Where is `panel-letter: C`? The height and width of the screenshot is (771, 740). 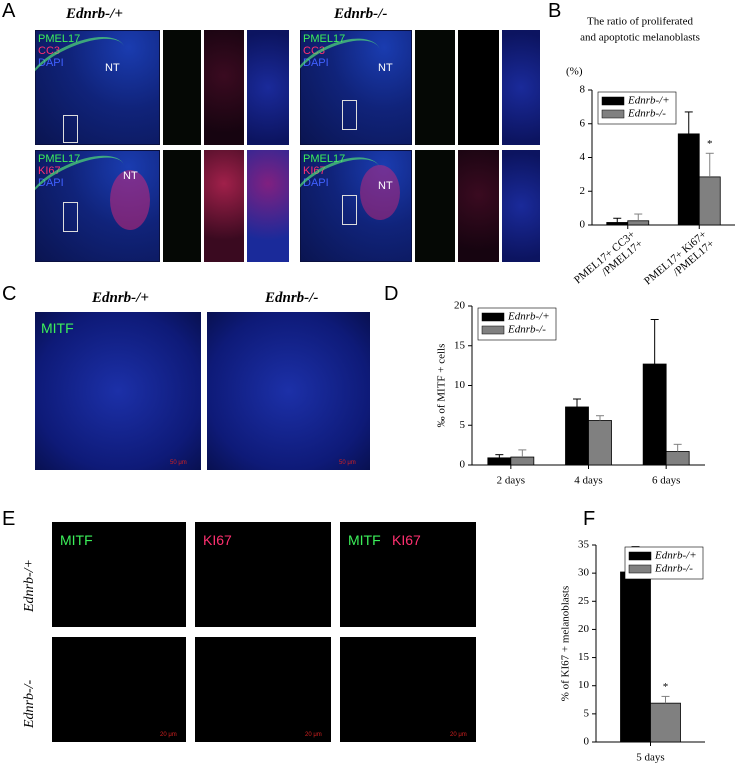 panel-letter: C is located at coordinates (9, 294).